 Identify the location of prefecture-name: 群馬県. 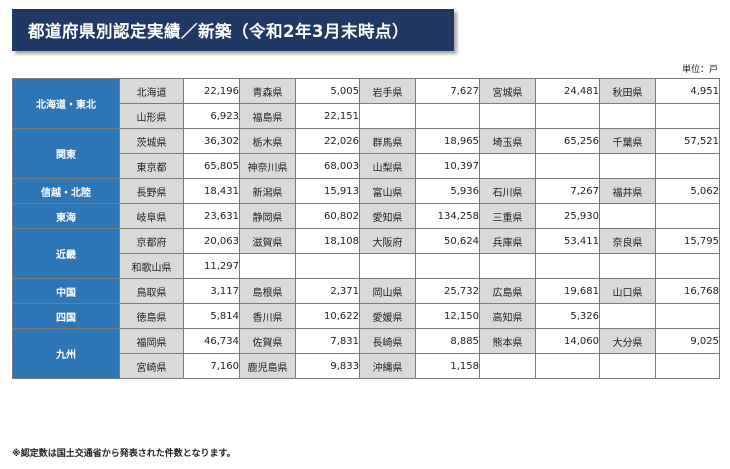
(387, 141).